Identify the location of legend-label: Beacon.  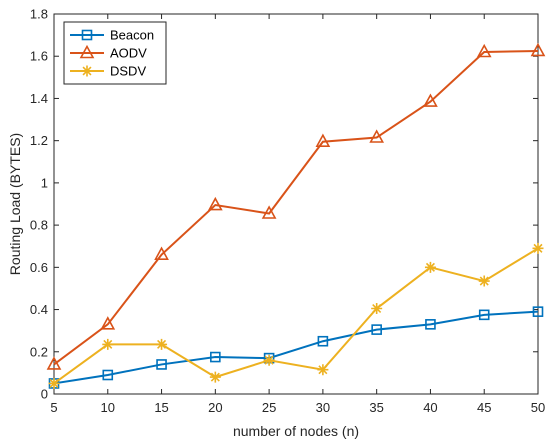
(132, 35).